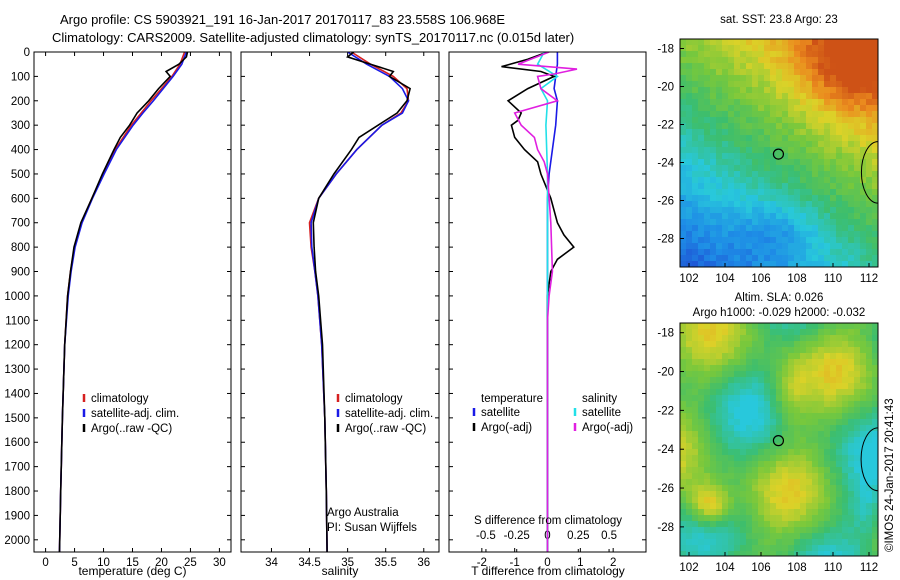  I want to click on legend-label: satellite-adj. clim., so click(135, 414).